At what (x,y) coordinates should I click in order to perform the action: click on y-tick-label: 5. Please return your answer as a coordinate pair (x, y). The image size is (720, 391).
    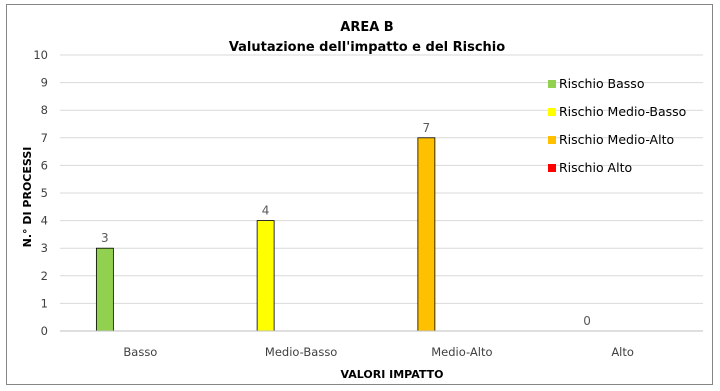
    Looking at the image, I should click on (44, 193).